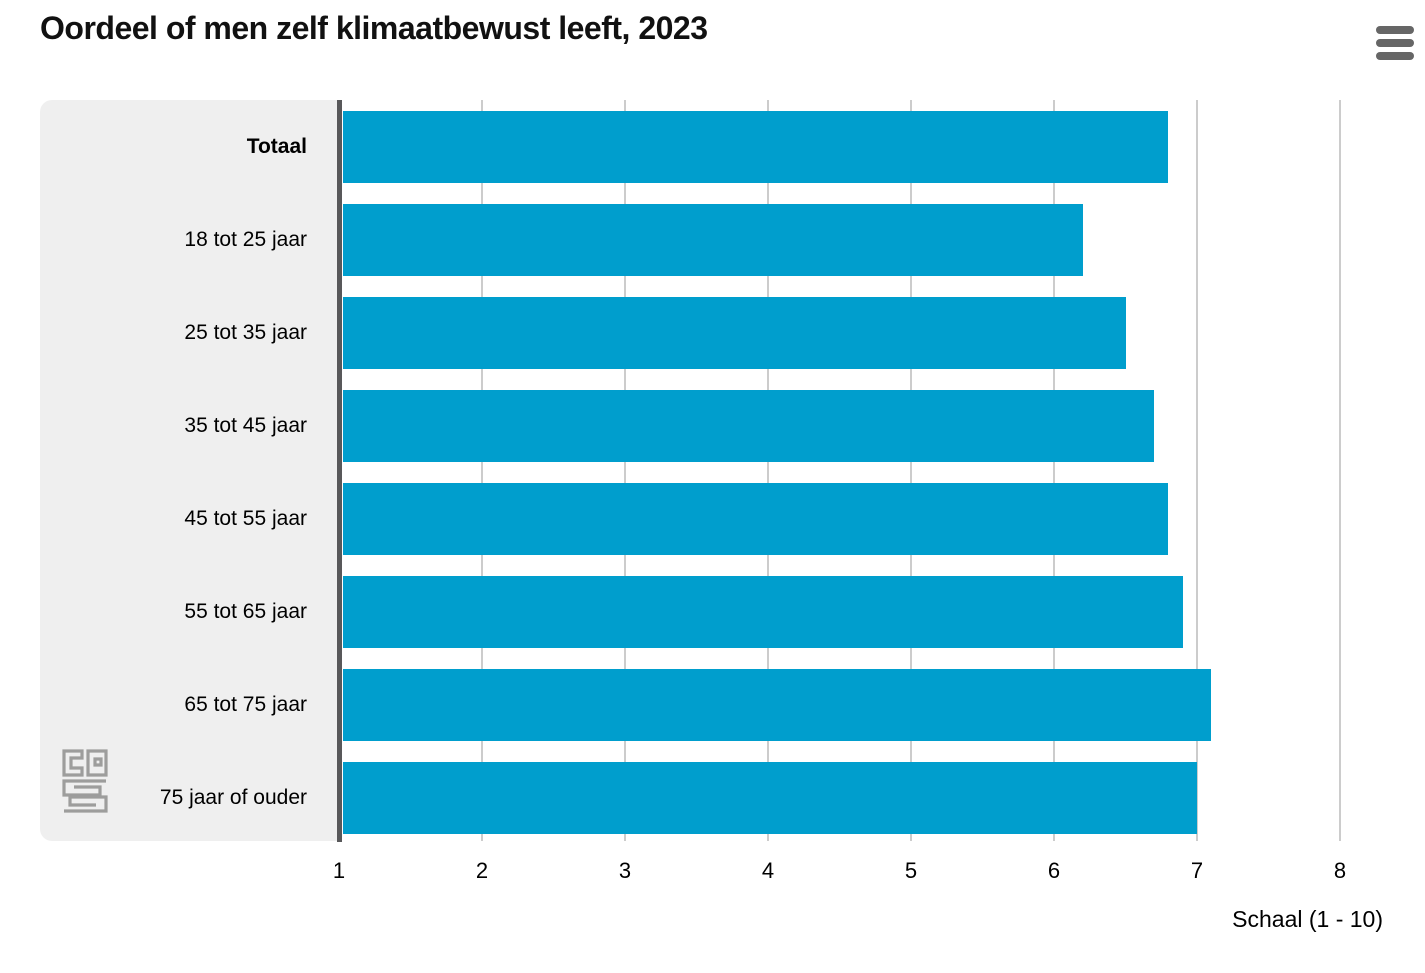  Describe the element at coordinates (777, 705) in the screenshot. I see `bar-65-tot-75-jaar` at that location.